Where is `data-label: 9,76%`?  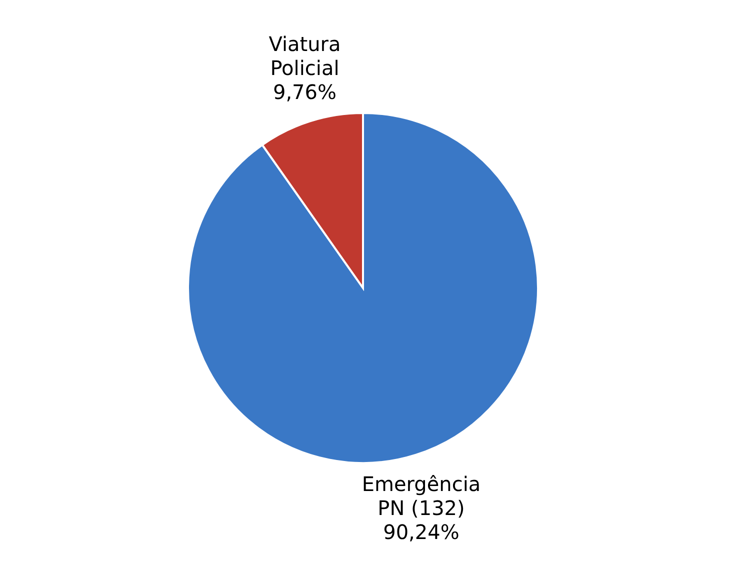 data-label: 9,76% is located at coordinates (304, 92).